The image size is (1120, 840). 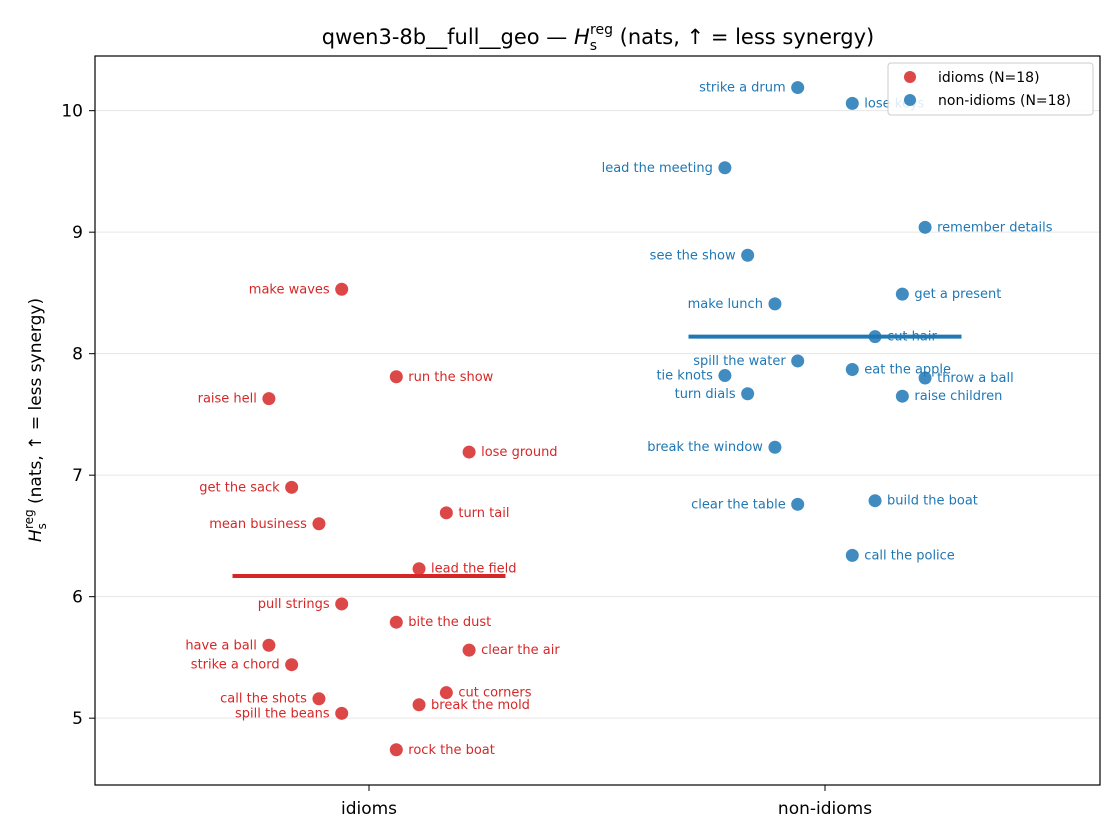 I want to click on data-label: raise children, so click(x=958, y=396).